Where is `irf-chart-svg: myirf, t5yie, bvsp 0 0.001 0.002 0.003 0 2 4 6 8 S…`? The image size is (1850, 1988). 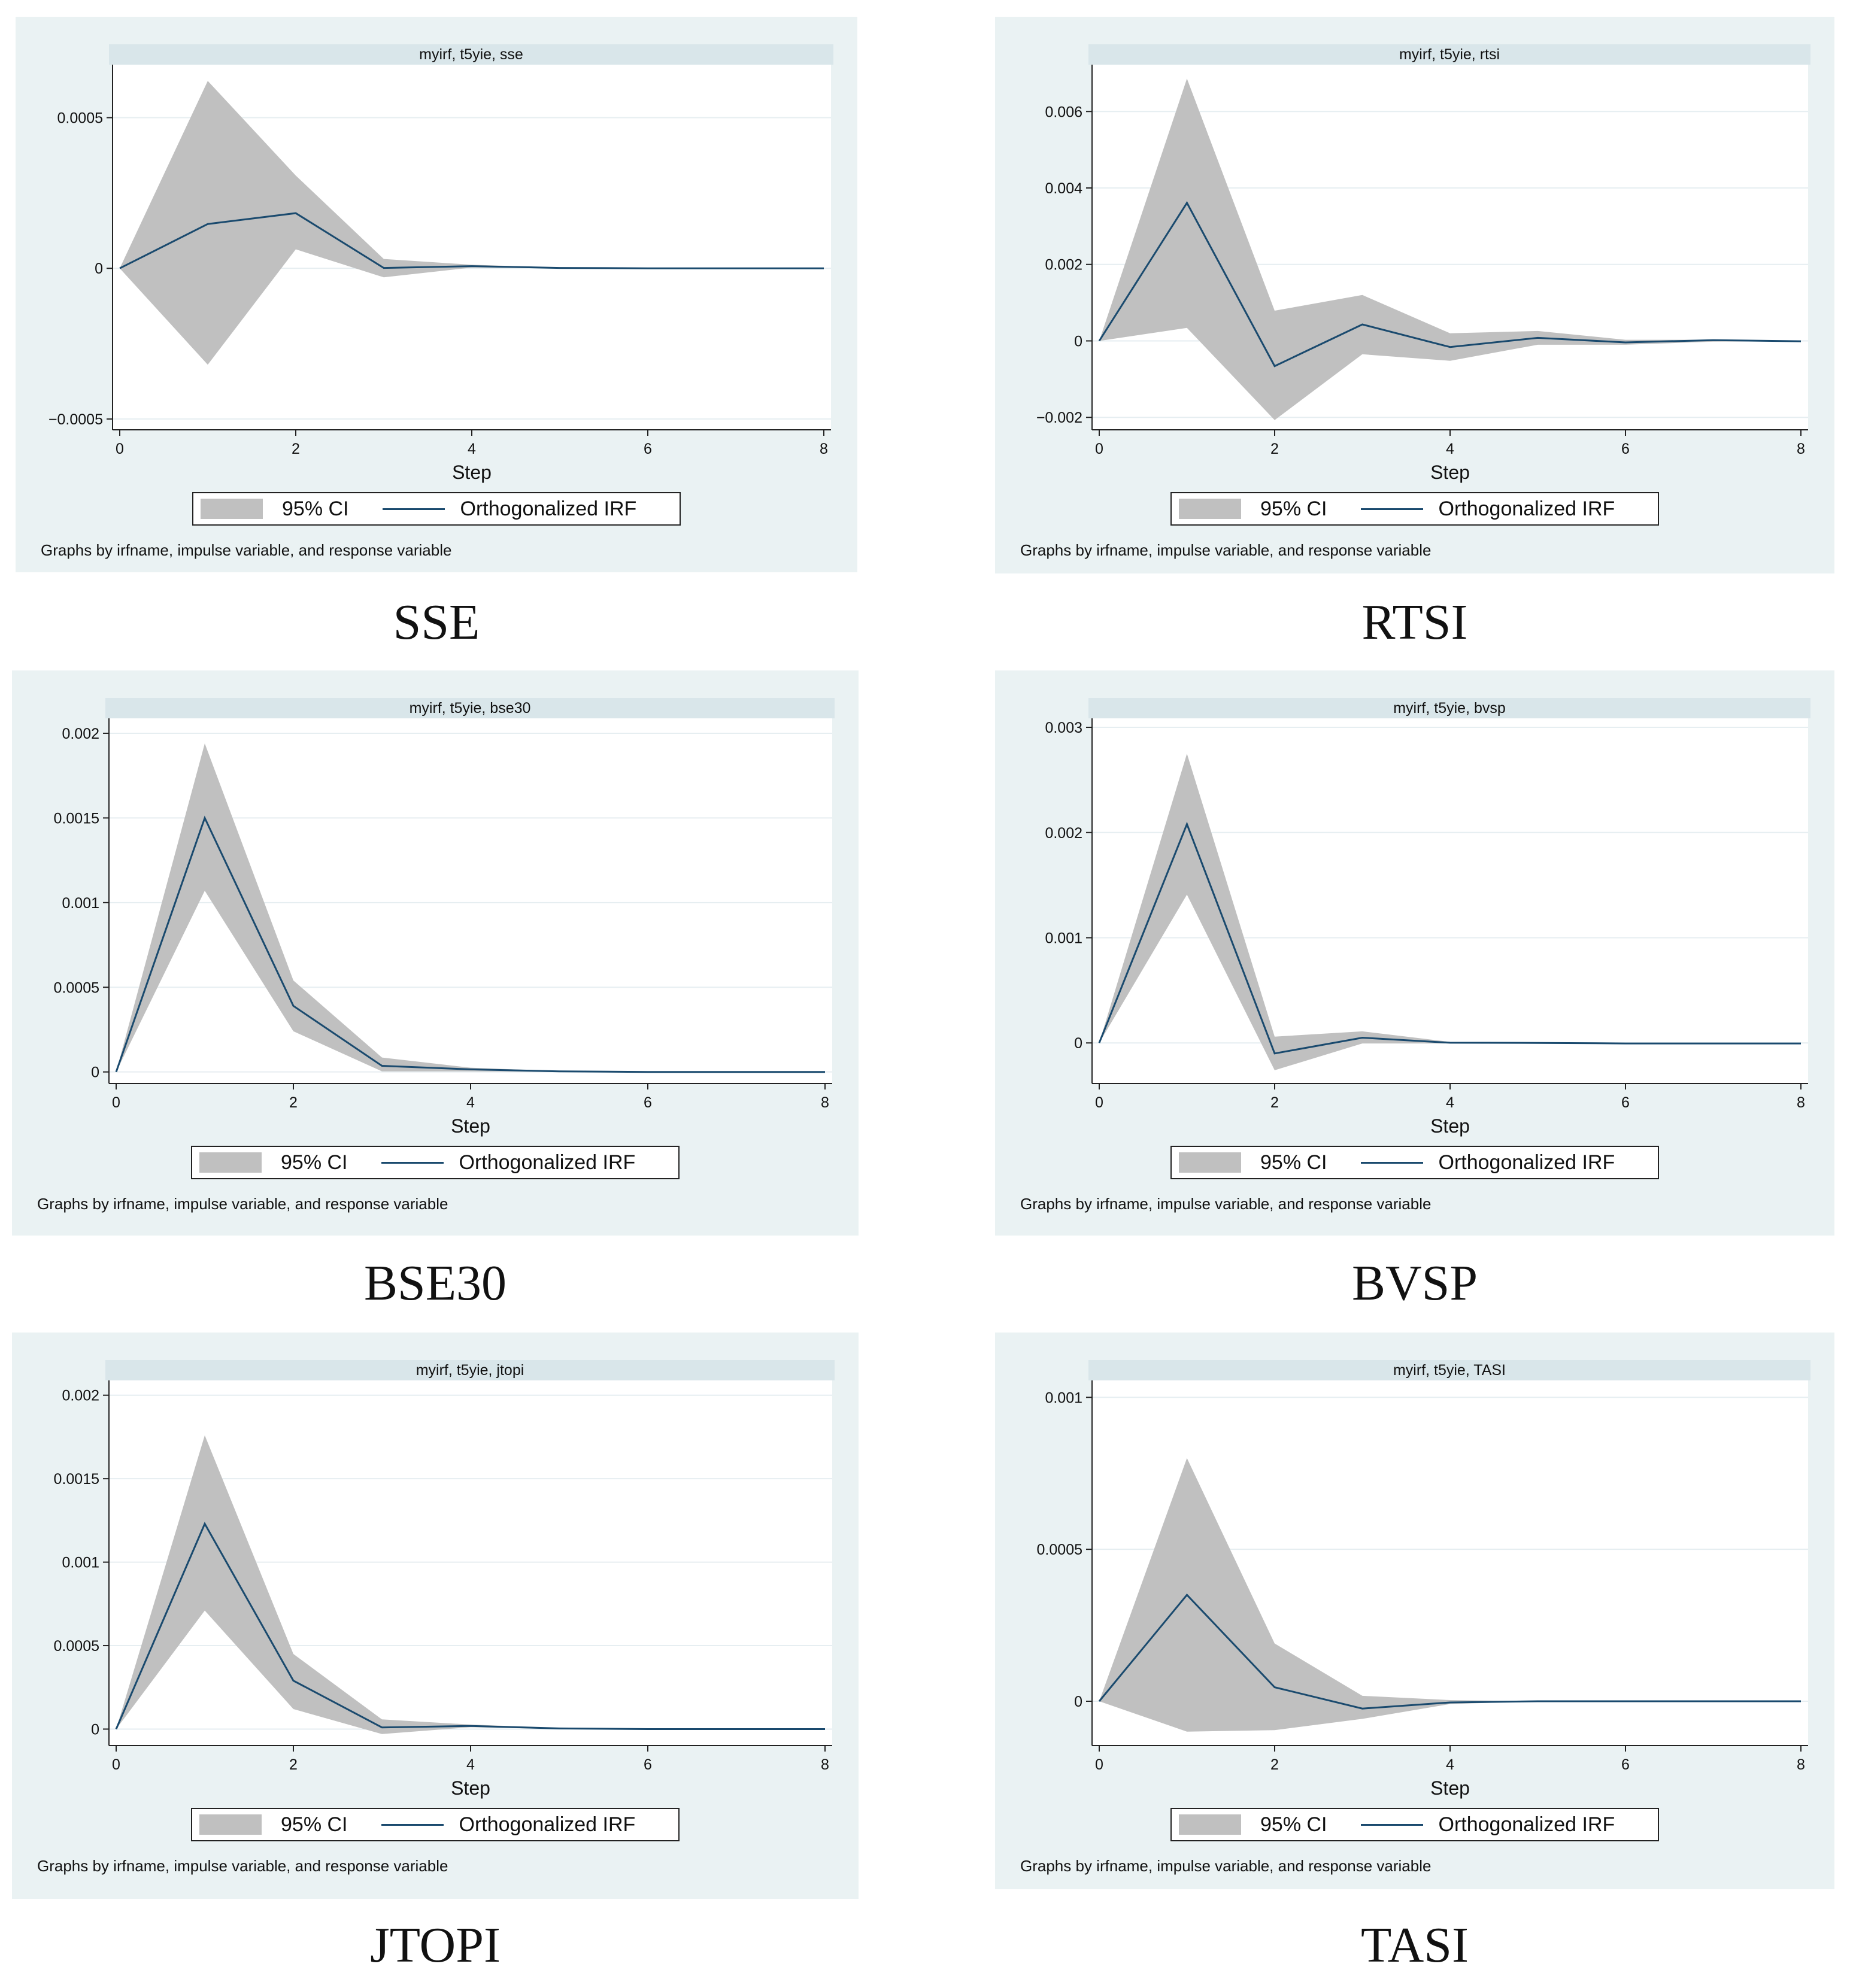 irf-chart-svg: myirf, t5yie, bvsp 0 0.001 0.002 0.003 0 2 4 6 8 S… is located at coordinates (1427, 917).